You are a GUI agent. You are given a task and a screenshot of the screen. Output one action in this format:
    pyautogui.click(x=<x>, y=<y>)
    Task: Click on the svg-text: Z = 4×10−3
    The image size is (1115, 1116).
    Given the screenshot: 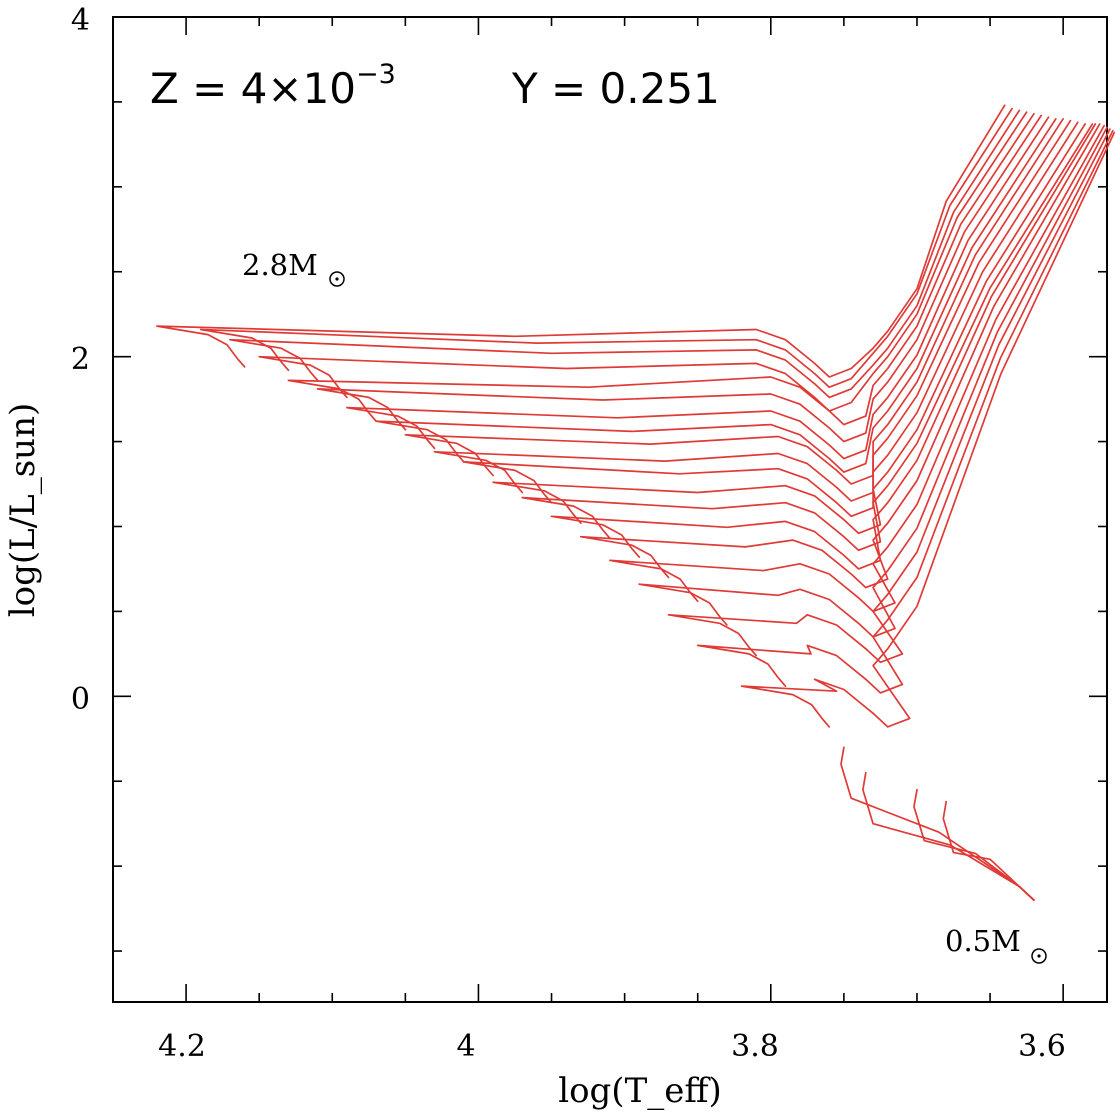 What is the action you would take?
    pyautogui.click(x=273, y=86)
    